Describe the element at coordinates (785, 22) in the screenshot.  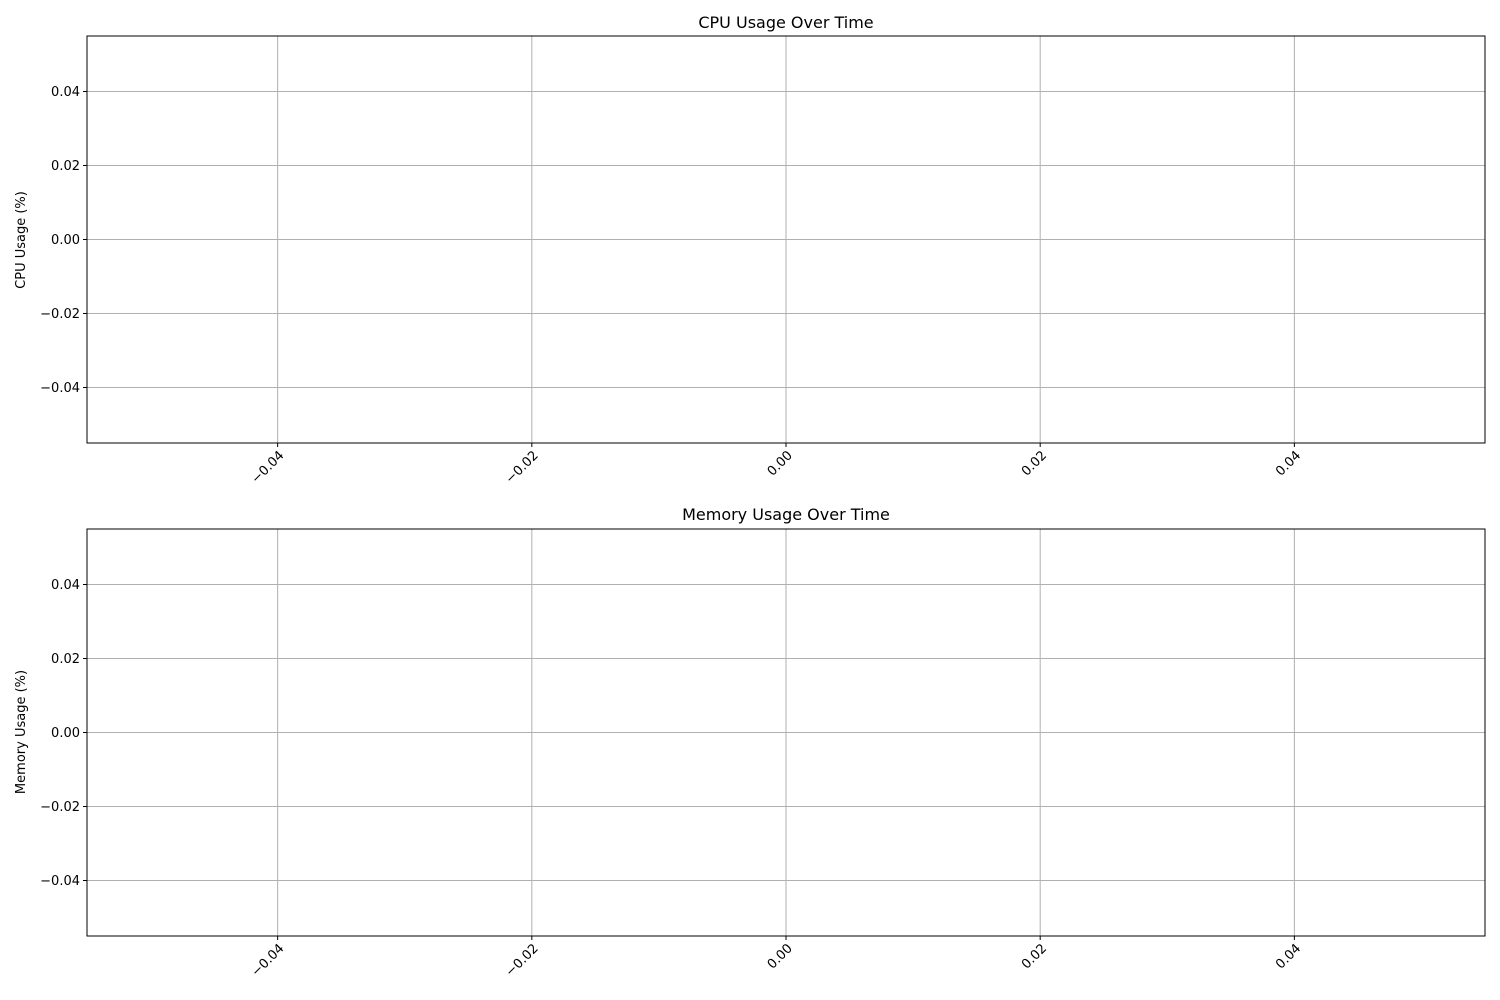
I see `chart-title: CPU Usage Over Time` at that location.